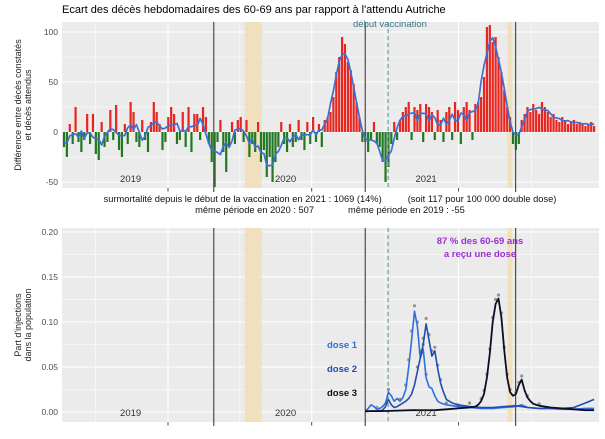 The image size is (605, 439). I want to click on top-y-tick-label: 100, so click(50, 32).